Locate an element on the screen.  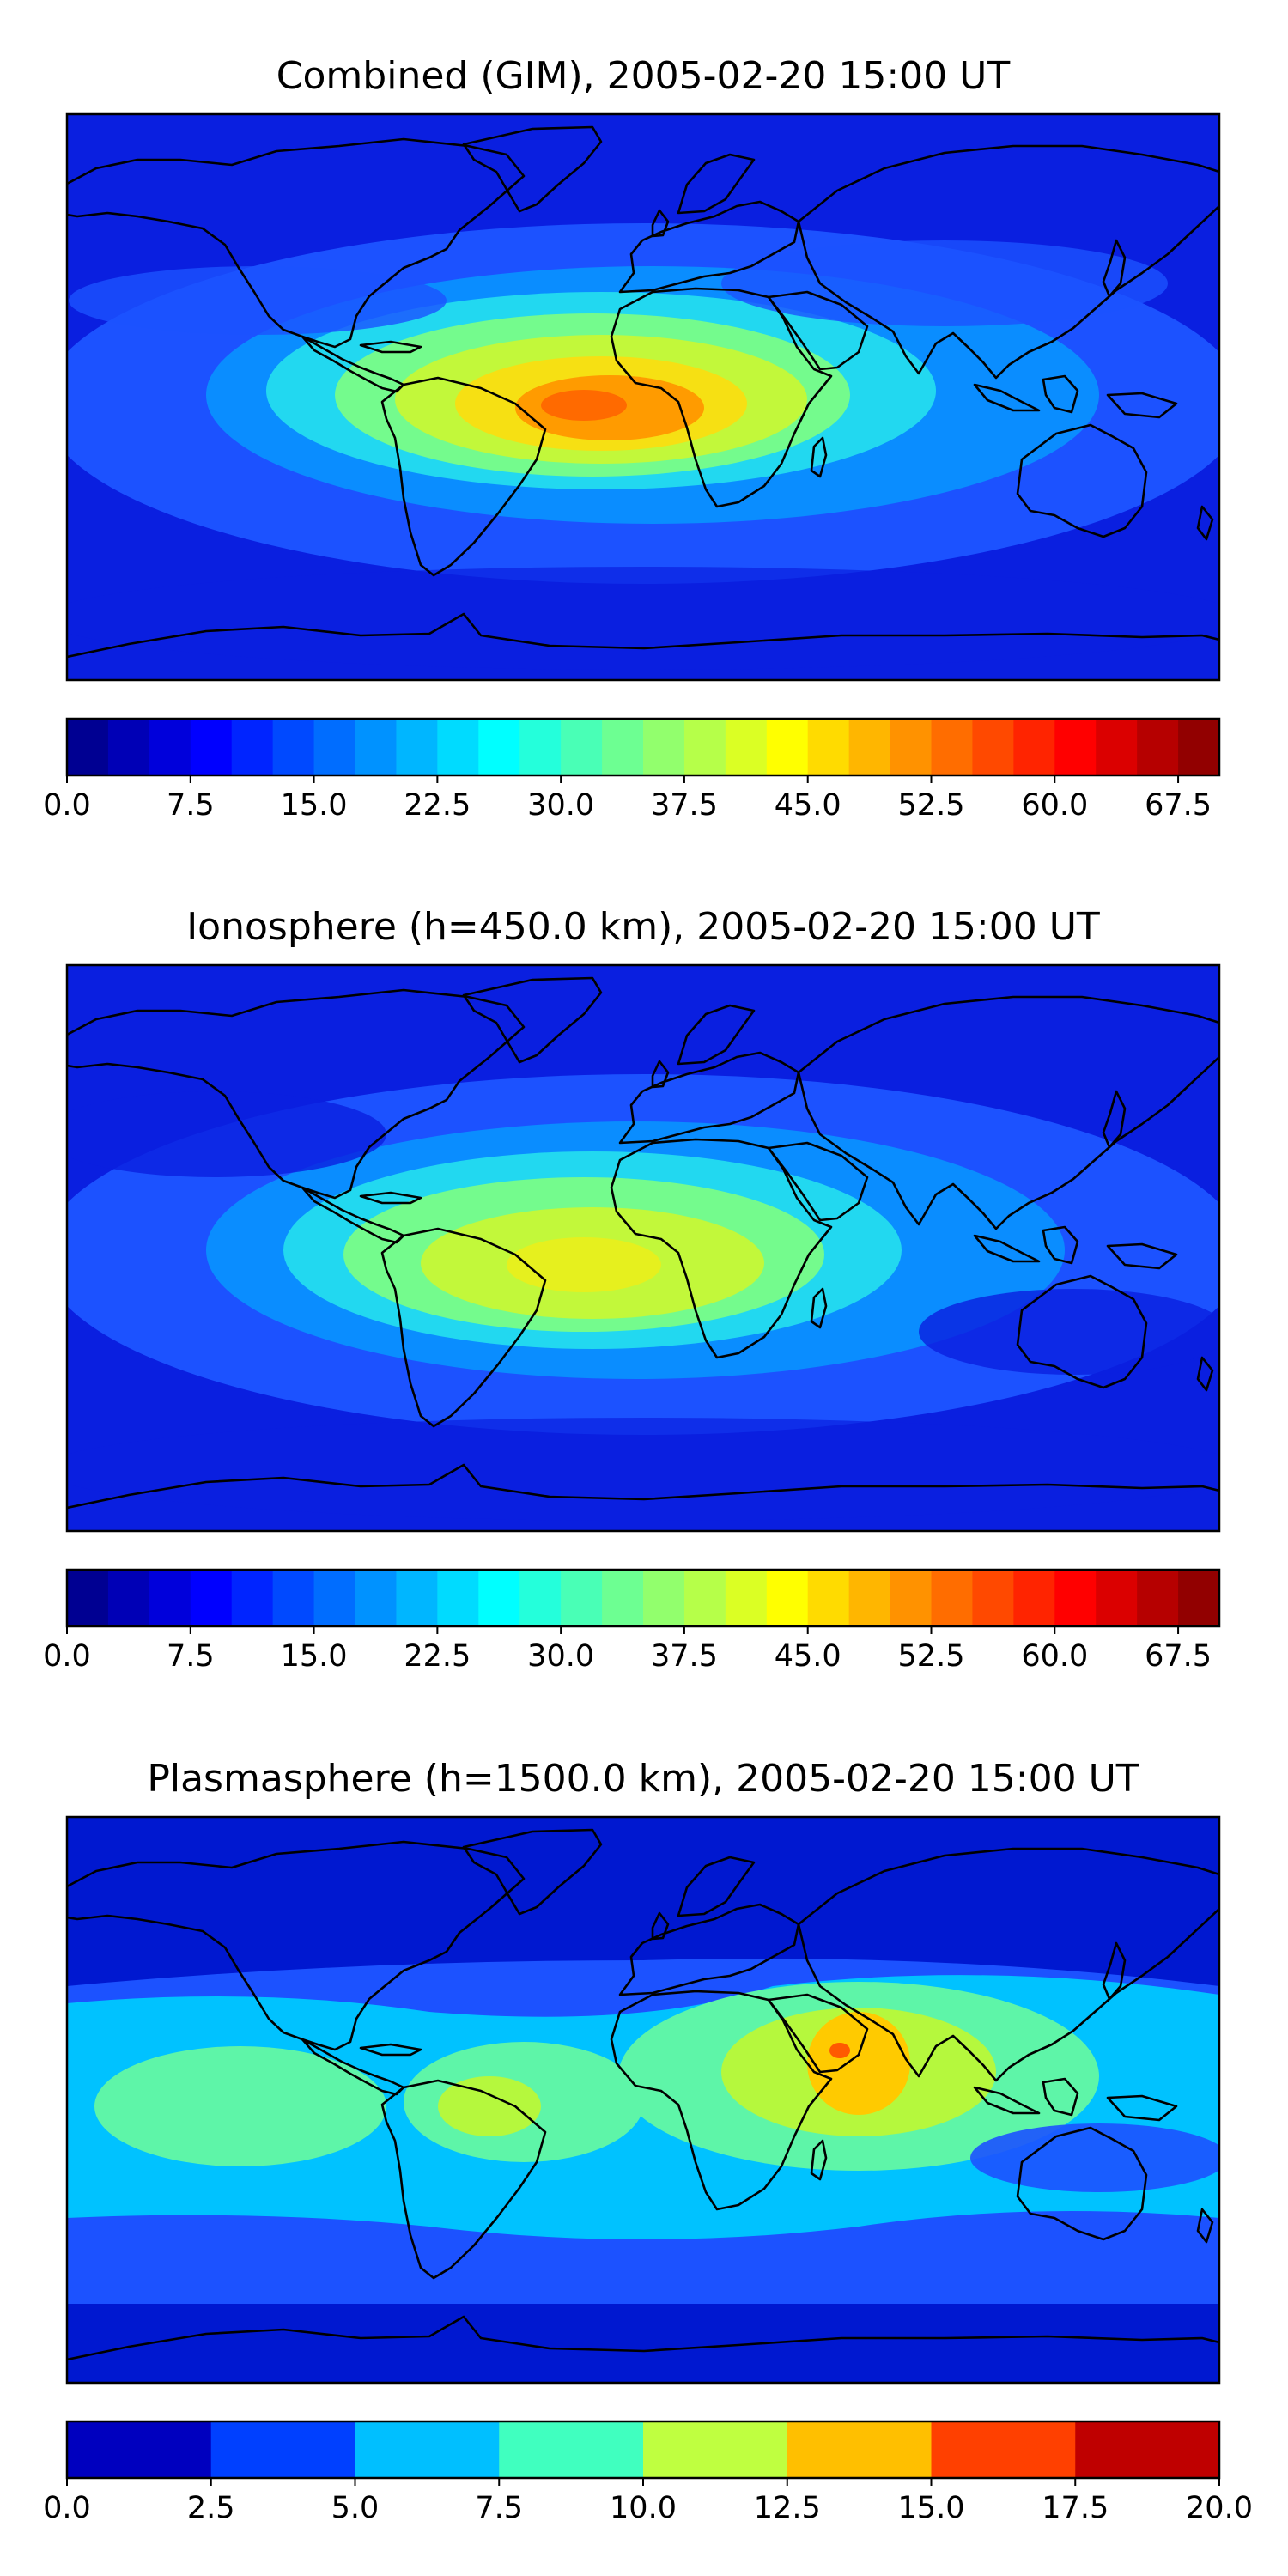
panel3-colorbar-ticks: 0.0 2.5 5.0 7.5 10.0 12.5 15.0 17.5 20.0 is located at coordinates (648, 2501).